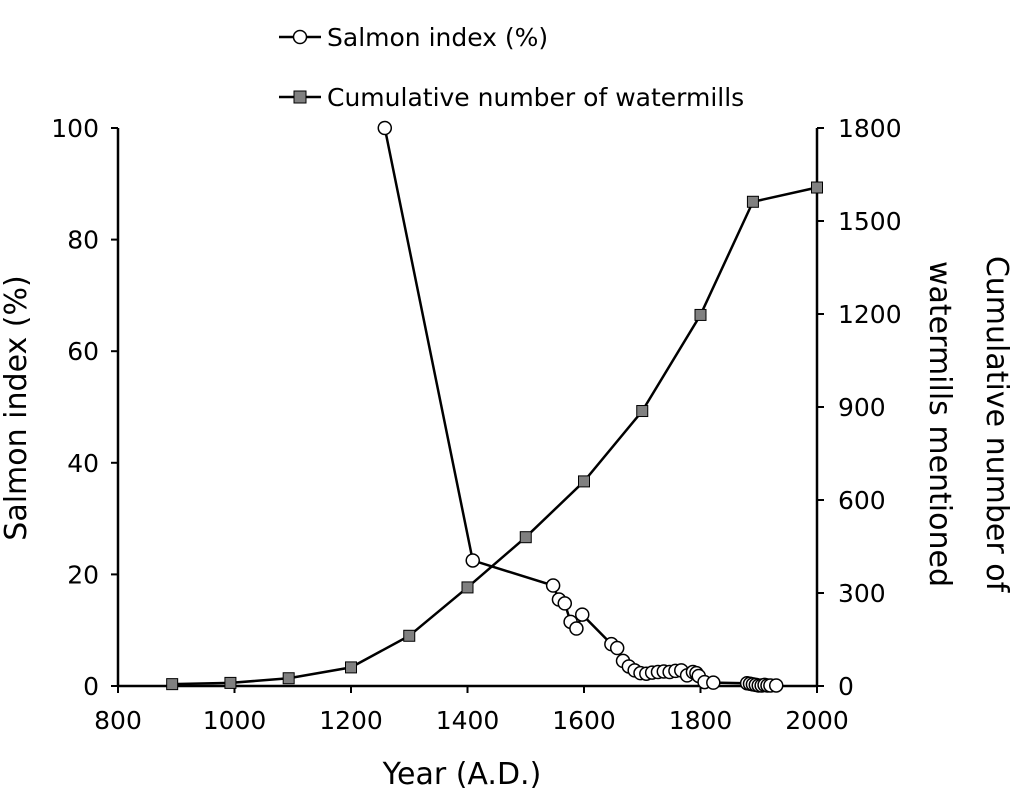 The height and width of the screenshot is (801, 1023). Describe the element at coordinates (83, 574) in the screenshot. I see `y-left-tick-label: 20` at that location.